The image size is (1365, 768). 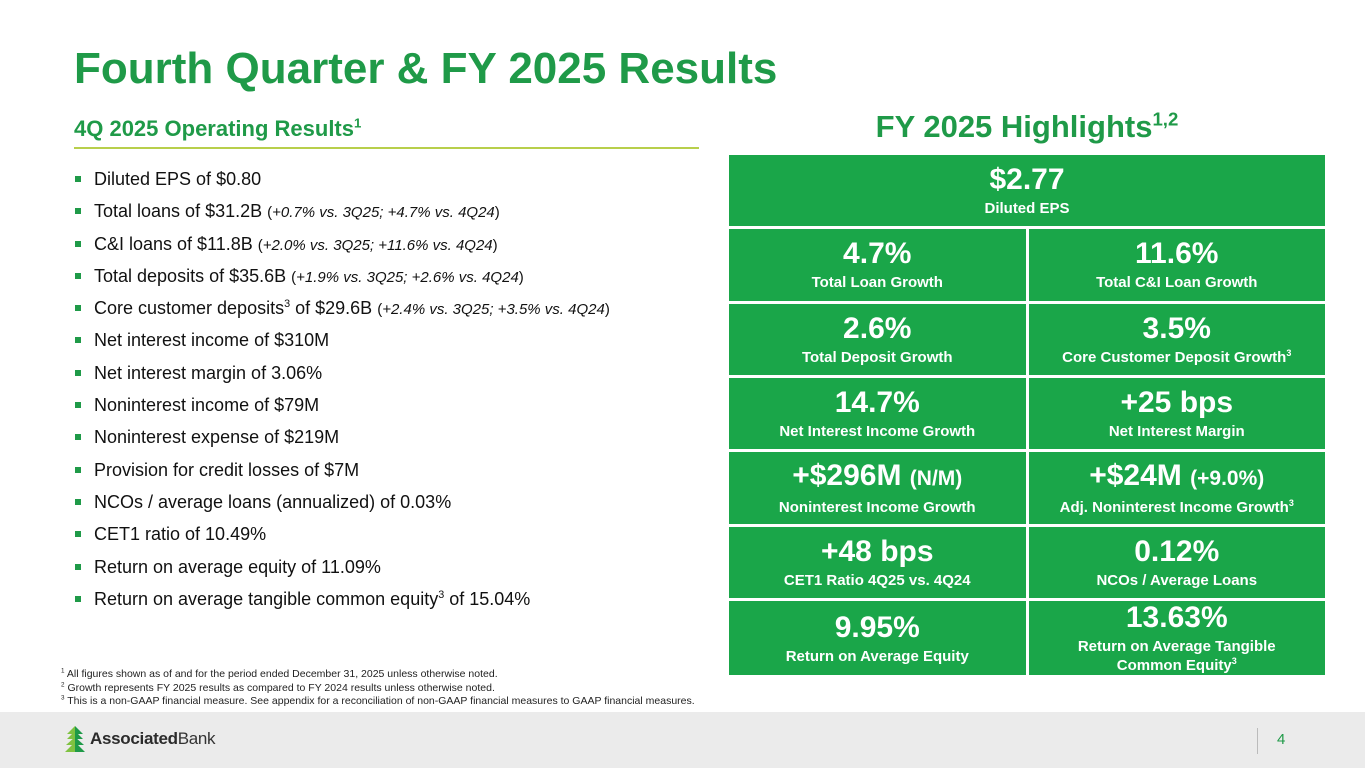 What do you see at coordinates (399, 537) in the screenshot?
I see `bullet-cet1: CET1 ratio of 10.49%` at bounding box center [399, 537].